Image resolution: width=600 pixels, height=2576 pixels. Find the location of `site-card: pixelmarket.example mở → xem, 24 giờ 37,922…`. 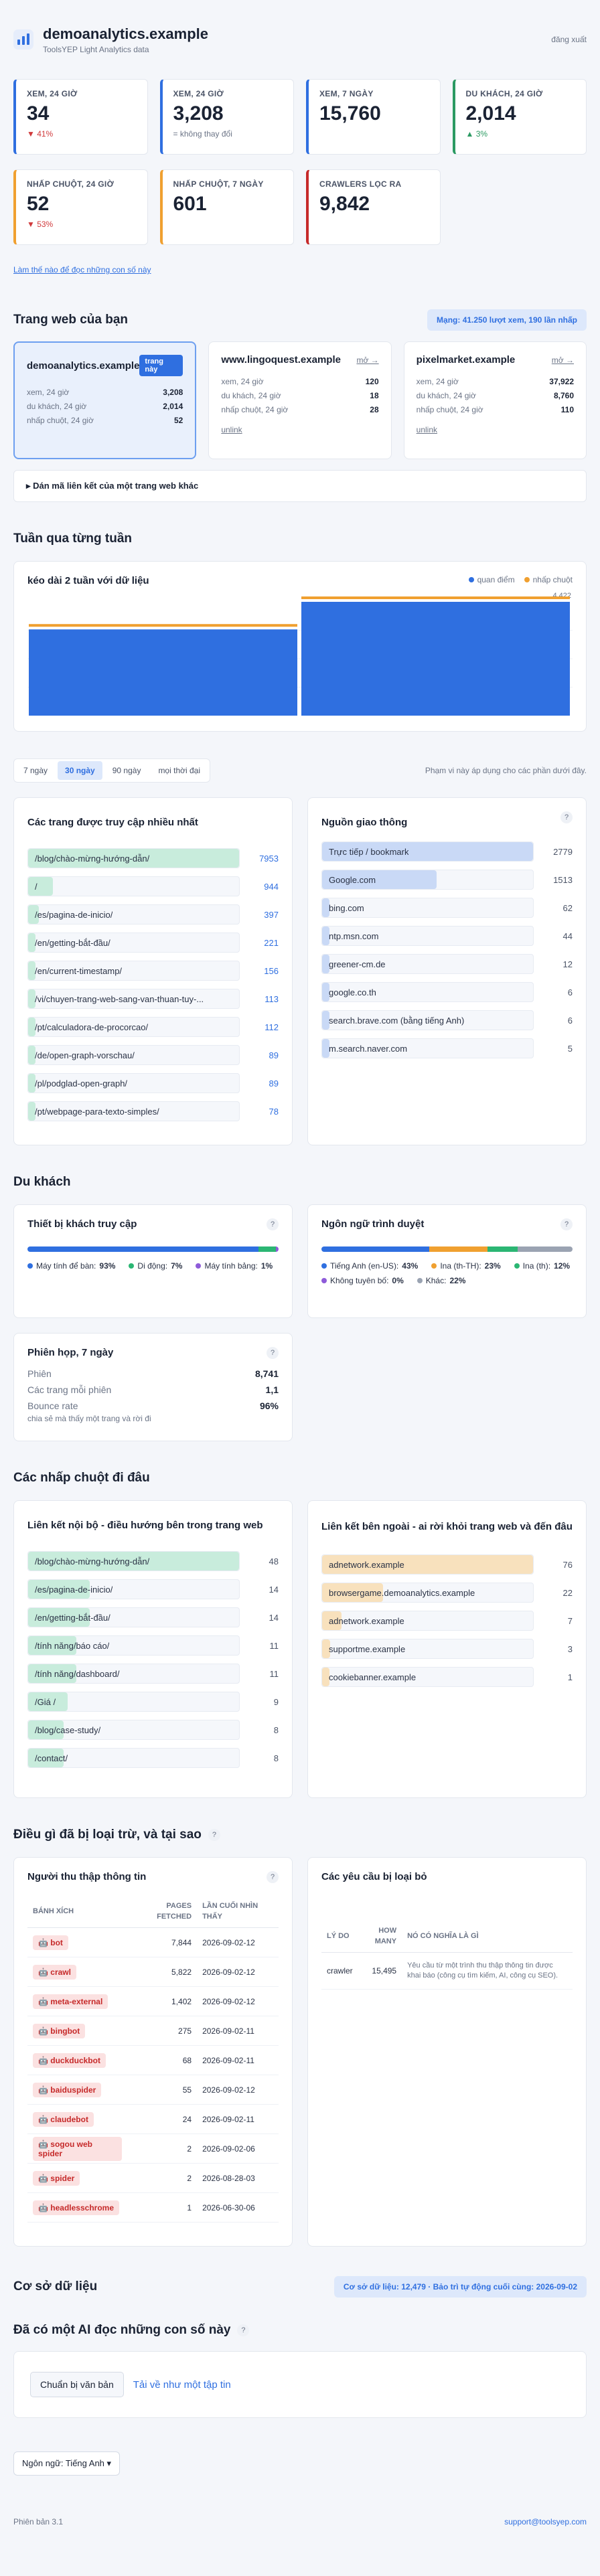

site-card: pixelmarket.example mở → xem, 24 giờ 37,922… is located at coordinates (495, 400).